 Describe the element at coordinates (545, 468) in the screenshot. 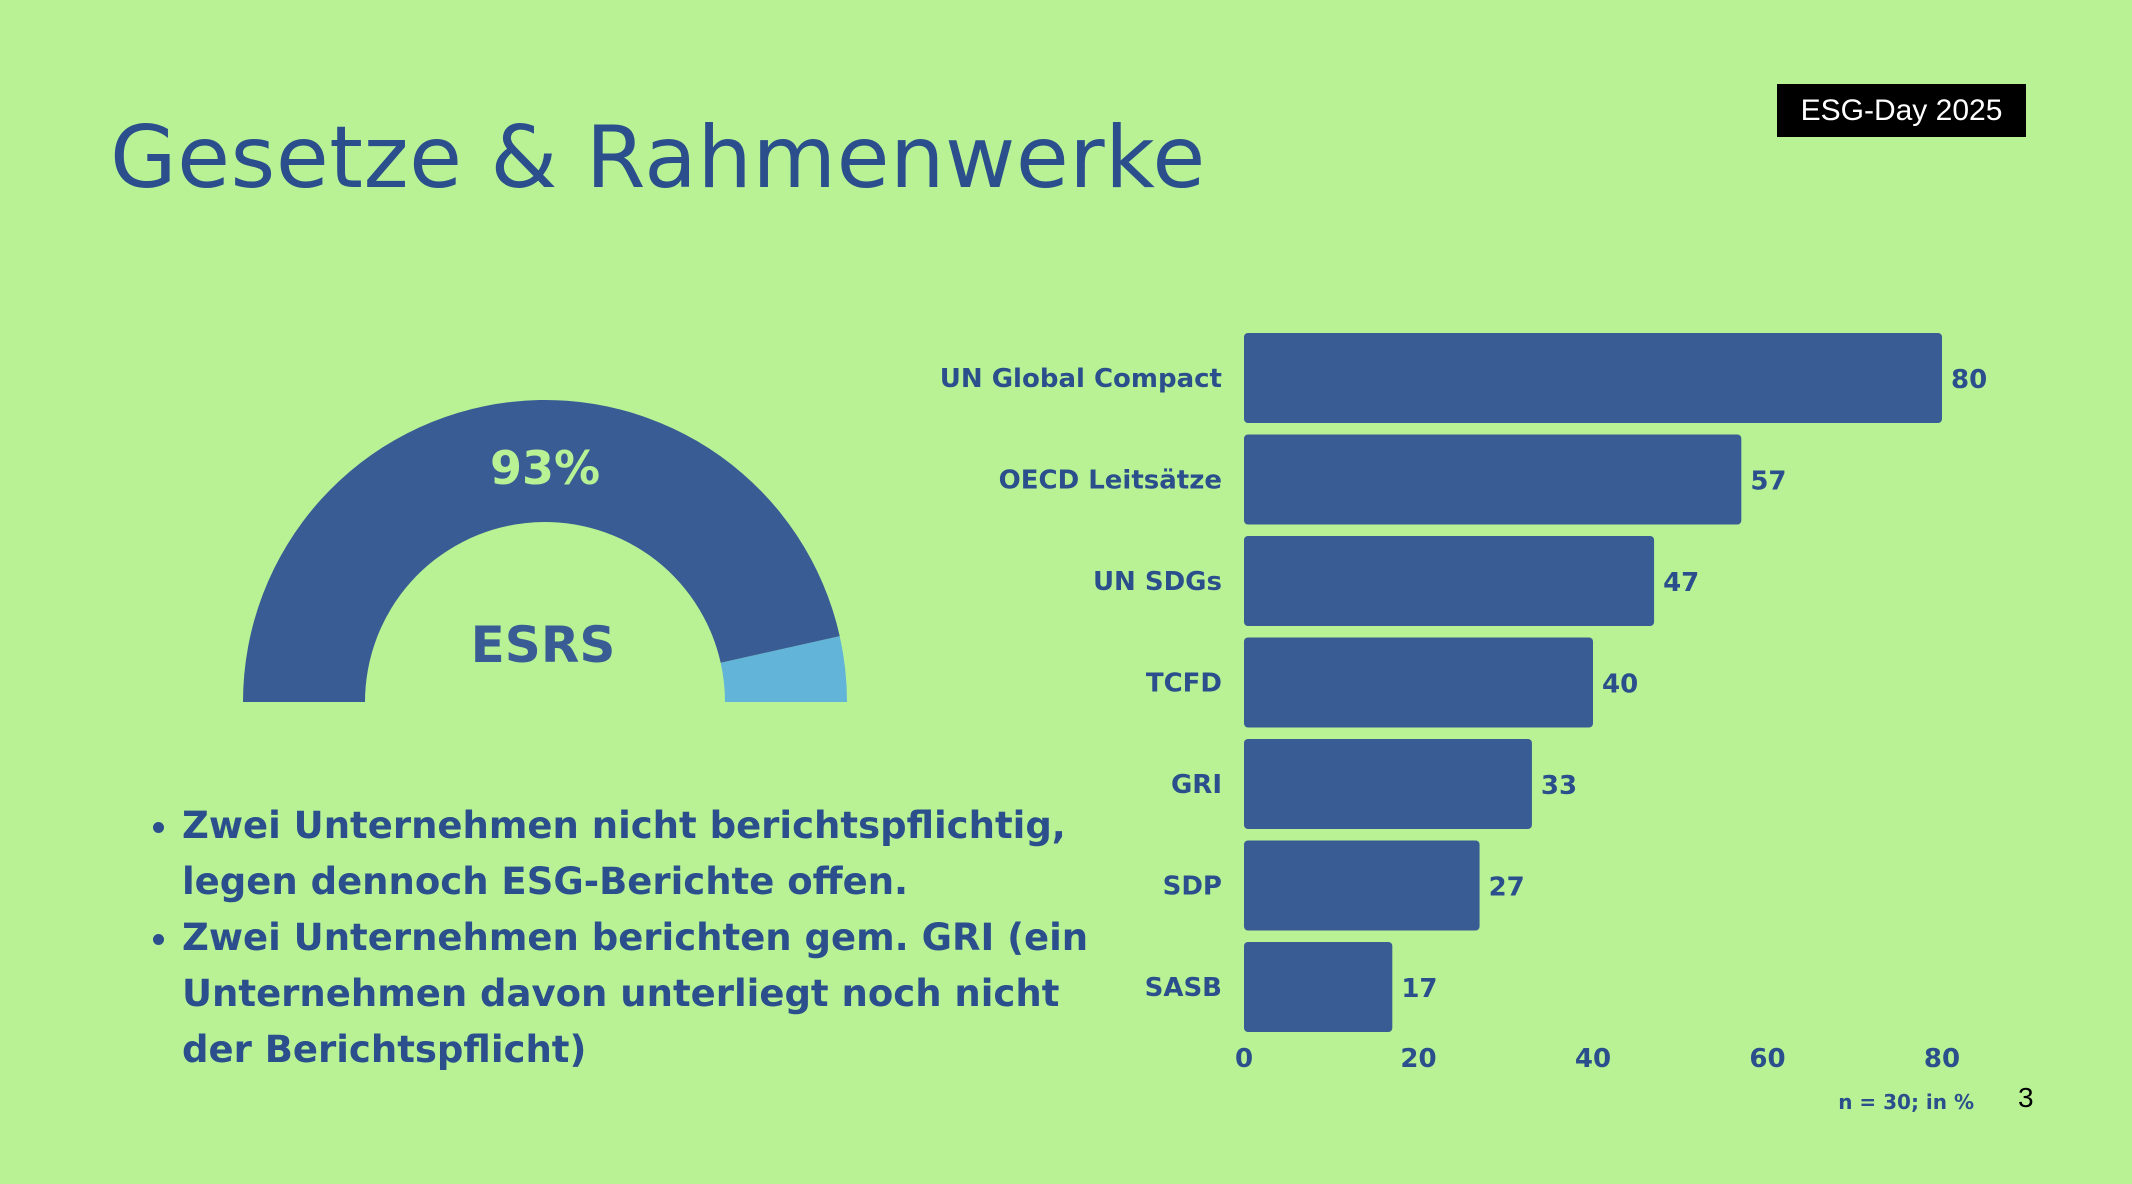

I see `gauge-value-label: 93%` at that location.